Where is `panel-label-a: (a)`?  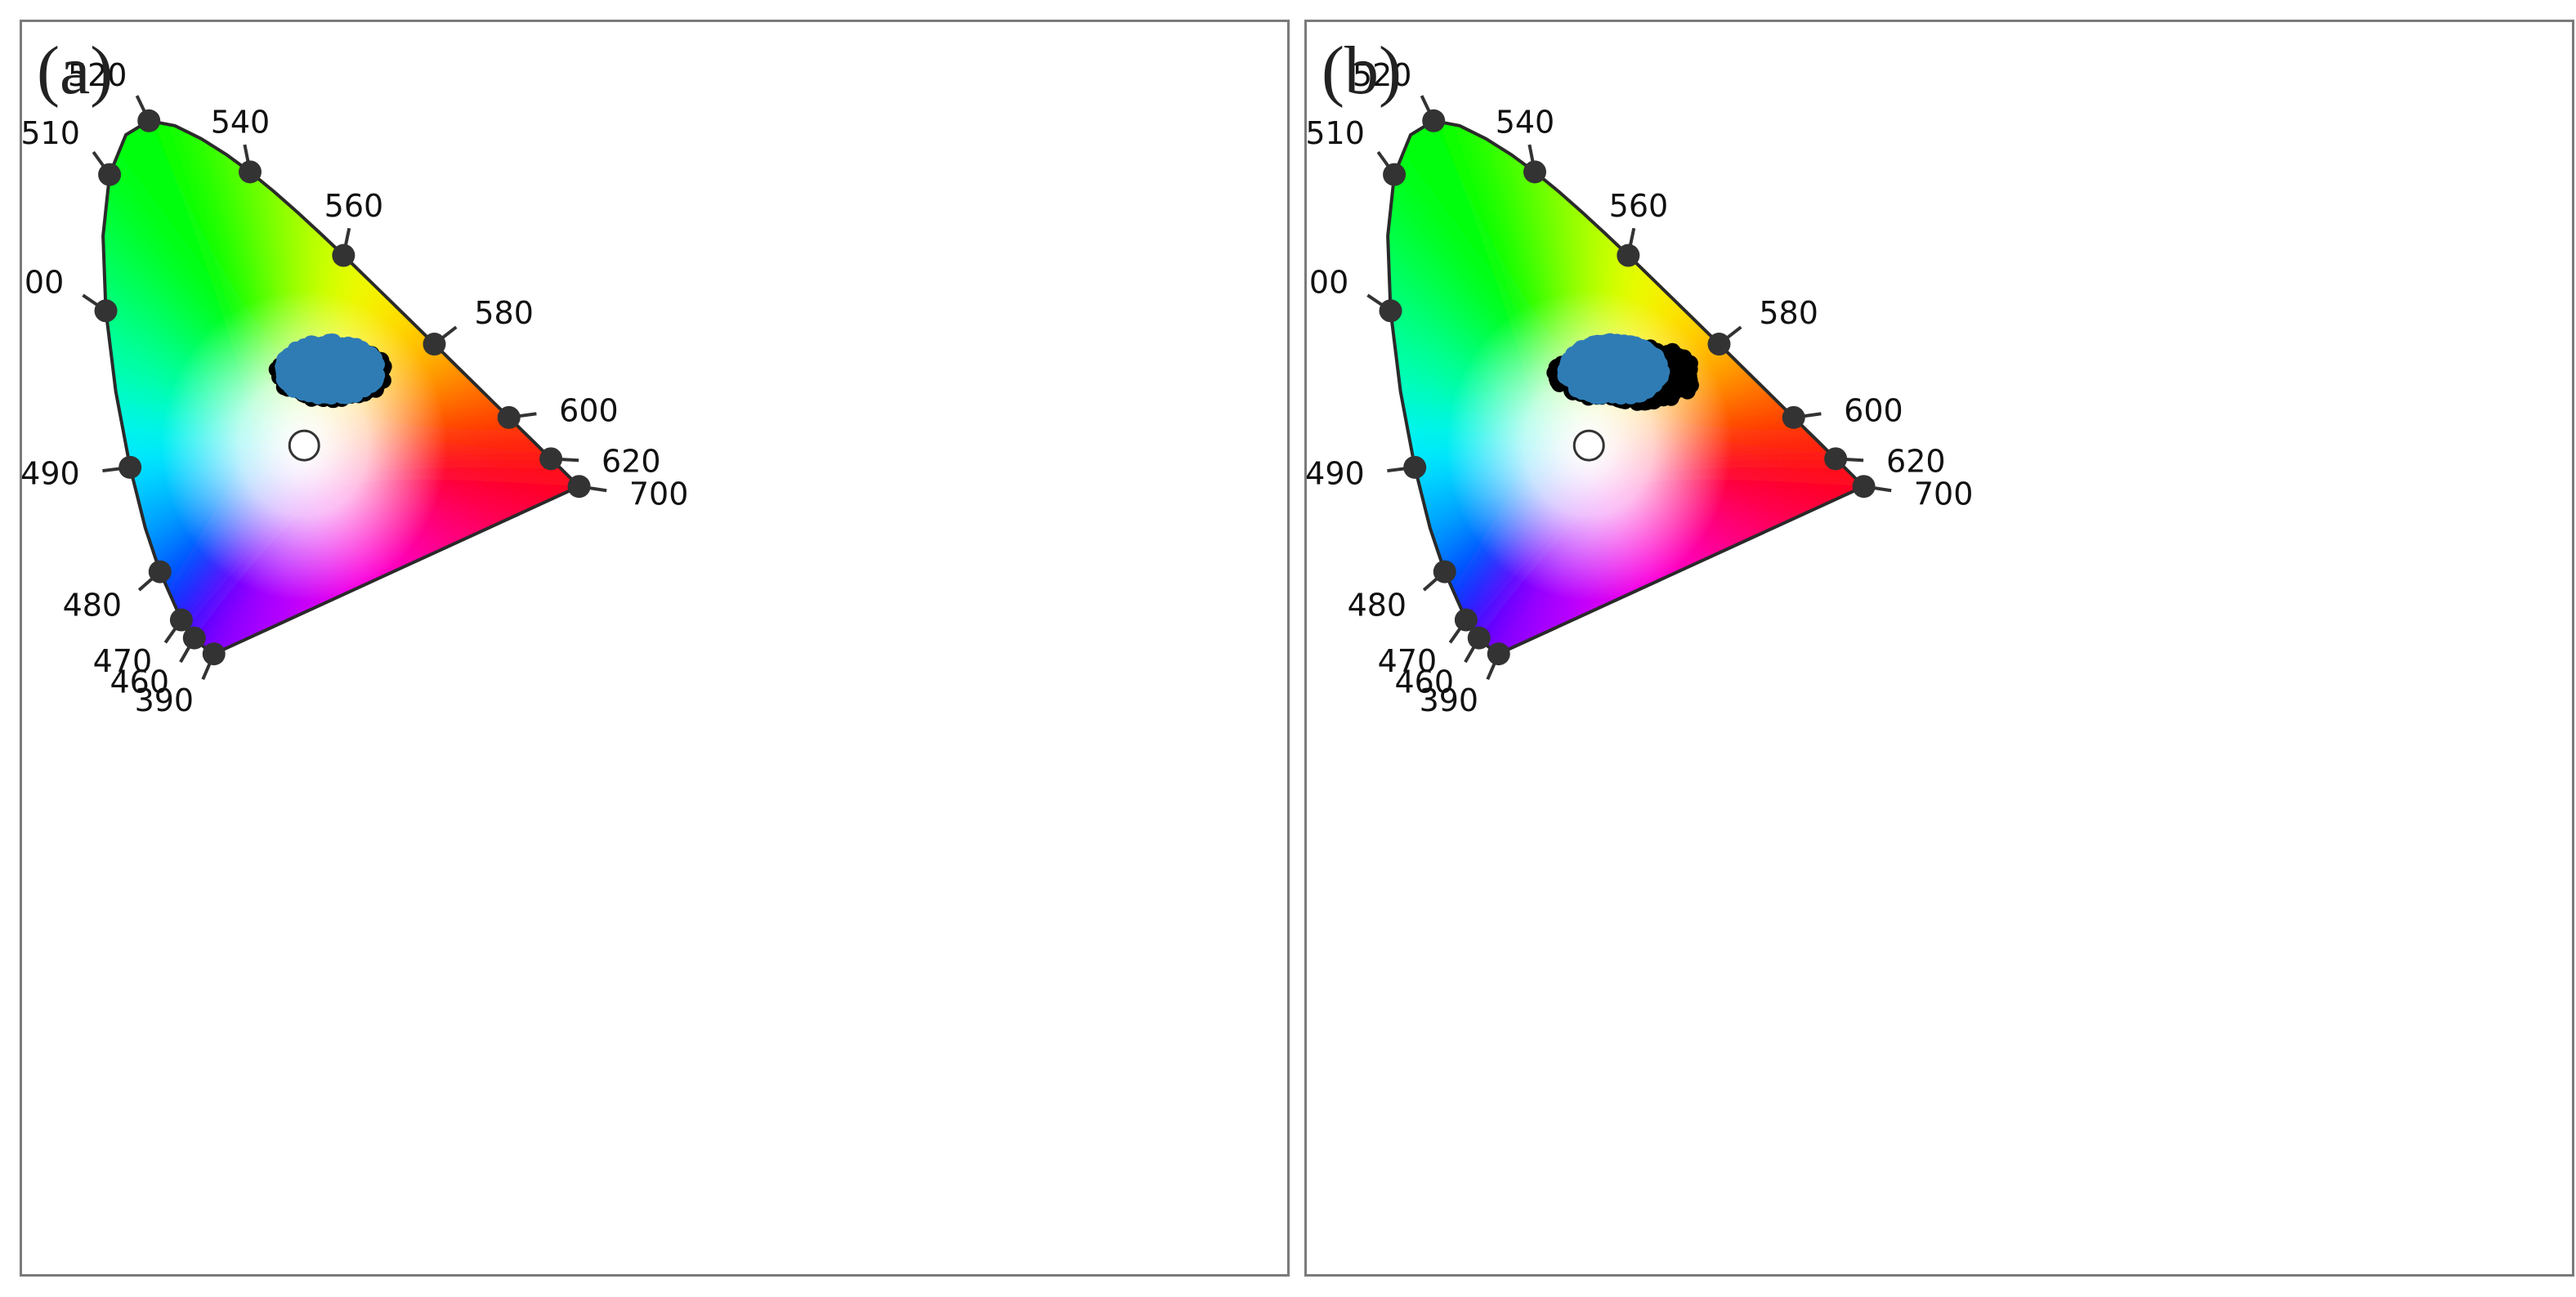
panel-label-a: (a) is located at coordinates (75, 71).